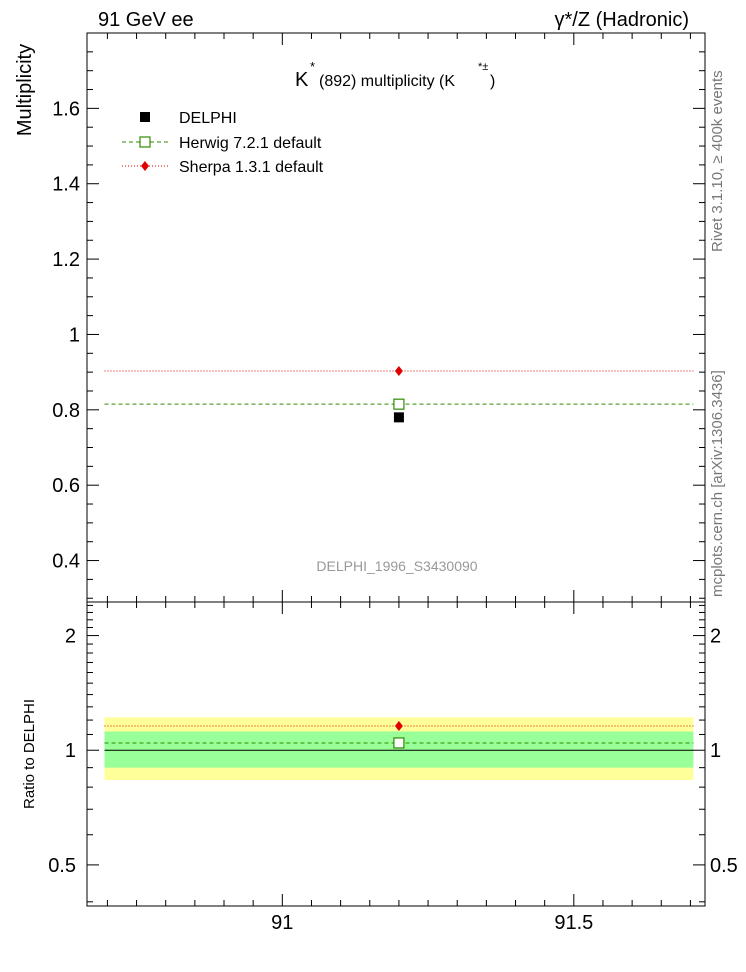  What do you see at coordinates (70, 637) in the screenshot?
I see `ratio-y-tick-label: 2` at bounding box center [70, 637].